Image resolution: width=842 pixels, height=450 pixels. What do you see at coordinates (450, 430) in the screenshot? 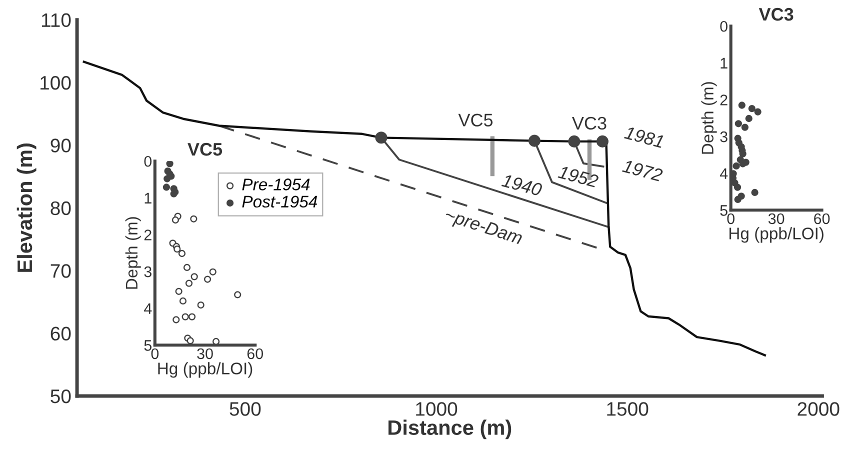
I see `x-axis-title: Distance (m)` at bounding box center [450, 430].